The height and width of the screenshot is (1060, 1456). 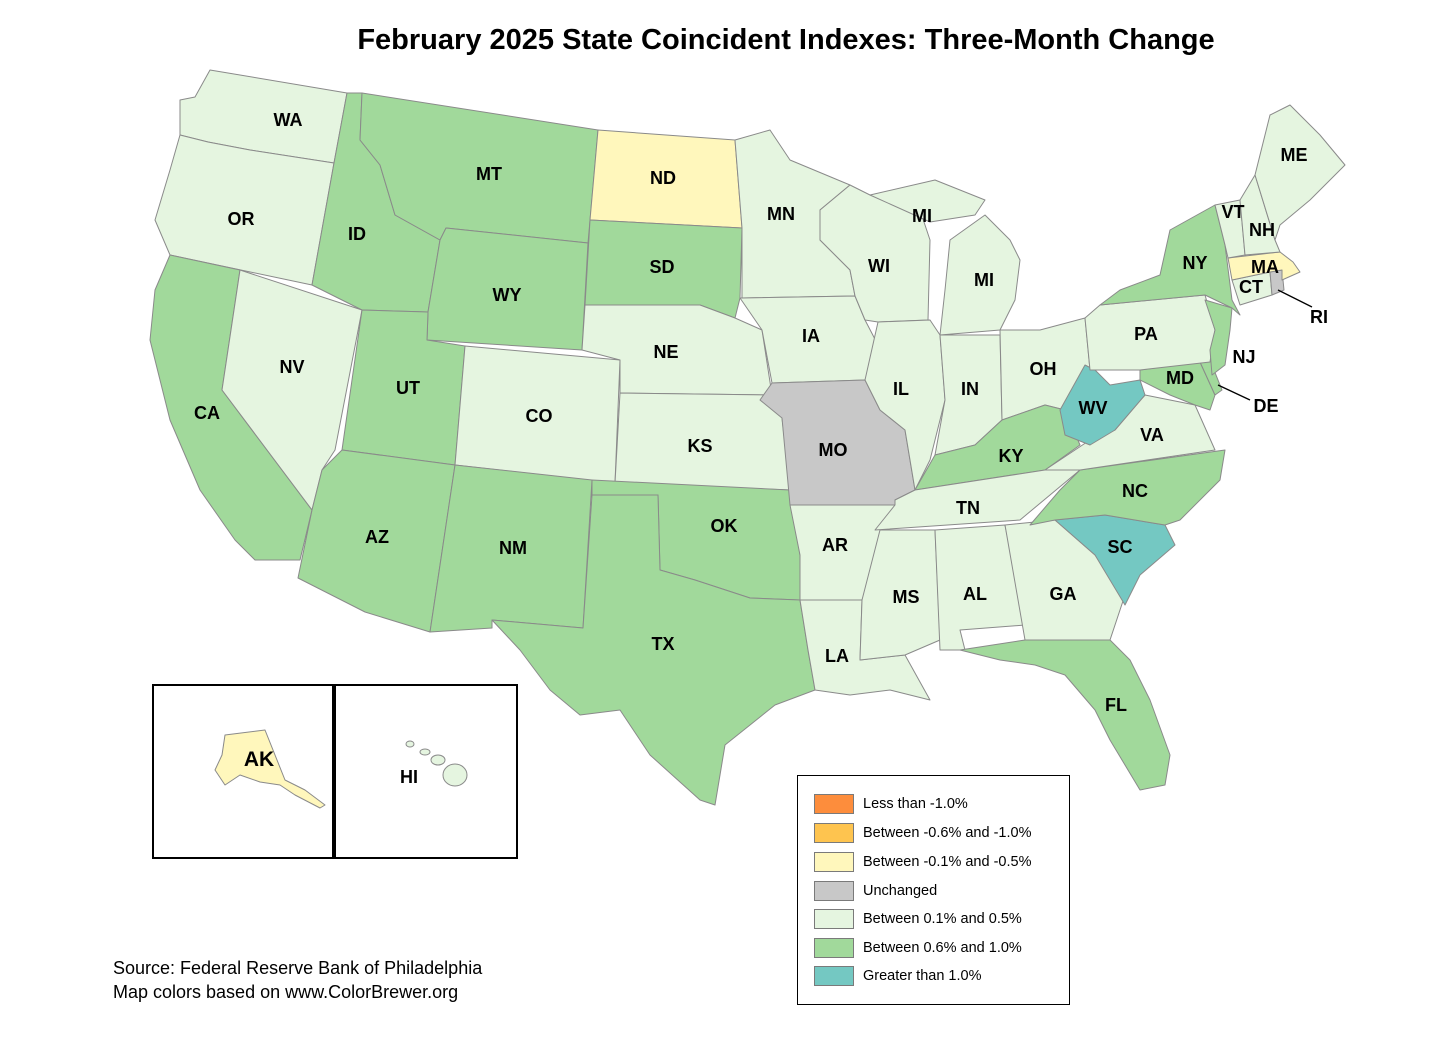 What do you see at coordinates (724, 526) in the screenshot?
I see `label-ok: OK` at bounding box center [724, 526].